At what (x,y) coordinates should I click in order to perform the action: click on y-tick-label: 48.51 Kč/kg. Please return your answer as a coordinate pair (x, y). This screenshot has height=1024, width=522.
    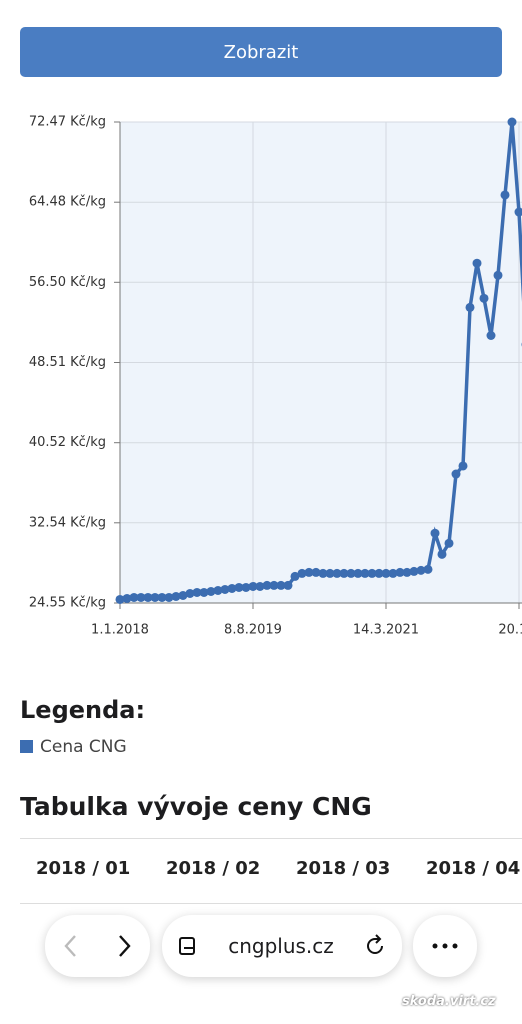
    Looking at the image, I should click on (67, 362).